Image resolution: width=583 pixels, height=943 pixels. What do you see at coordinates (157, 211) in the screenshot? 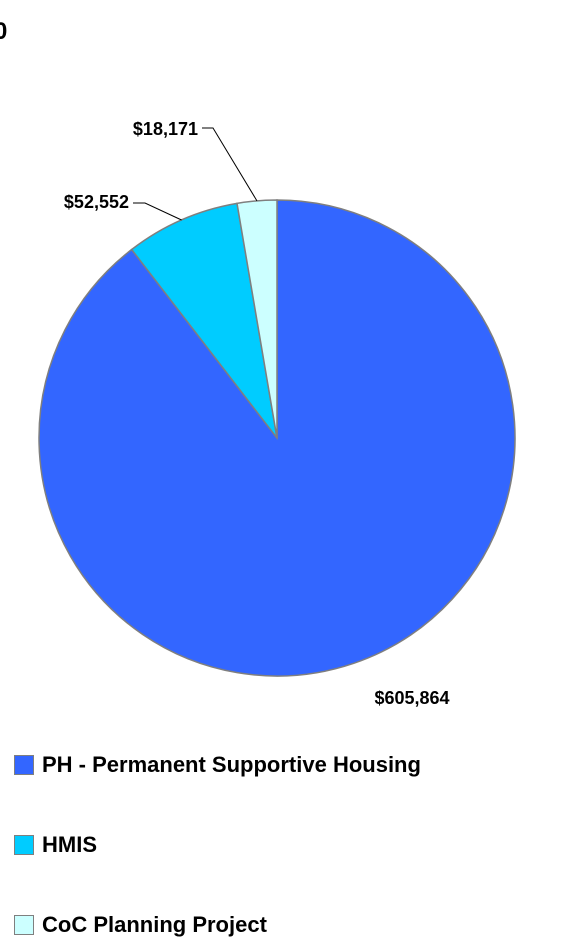
I see `leader-line-hmis` at bounding box center [157, 211].